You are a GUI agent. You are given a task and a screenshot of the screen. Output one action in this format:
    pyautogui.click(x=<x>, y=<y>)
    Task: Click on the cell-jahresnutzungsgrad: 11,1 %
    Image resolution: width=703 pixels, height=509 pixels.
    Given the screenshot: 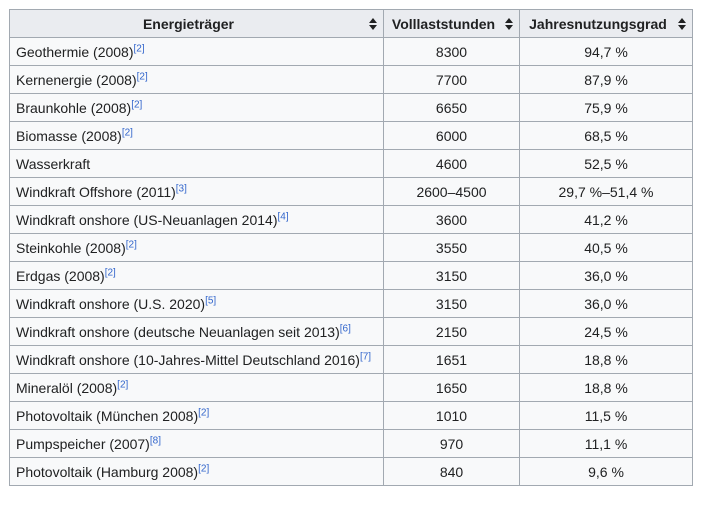 What is the action you would take?
    pyautogui.click(x=606, y=443)
    